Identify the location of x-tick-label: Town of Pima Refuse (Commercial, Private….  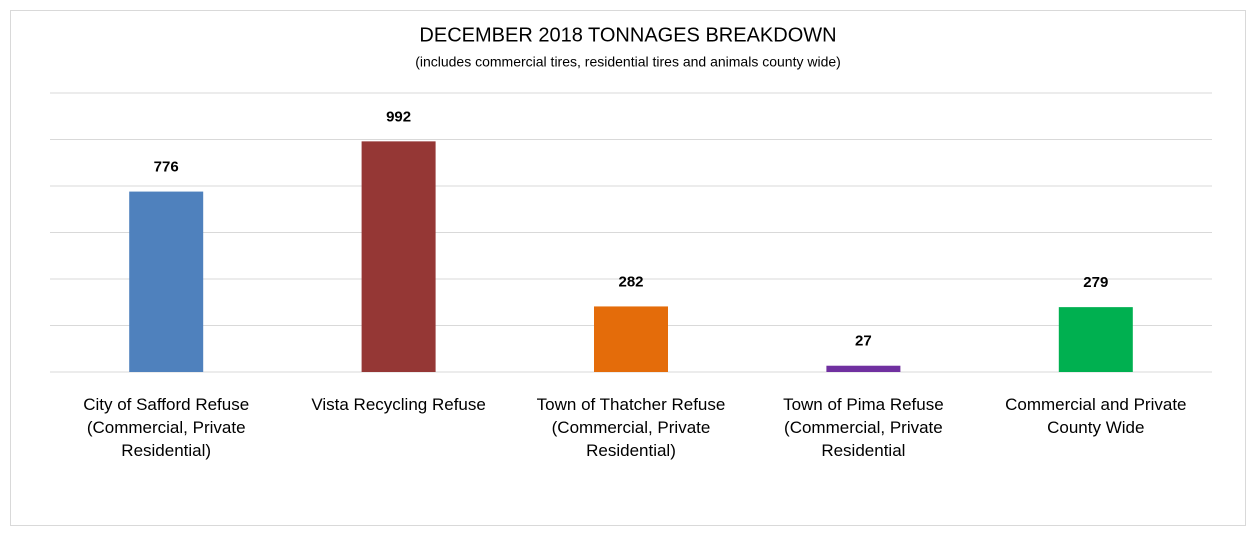
(863, 427).